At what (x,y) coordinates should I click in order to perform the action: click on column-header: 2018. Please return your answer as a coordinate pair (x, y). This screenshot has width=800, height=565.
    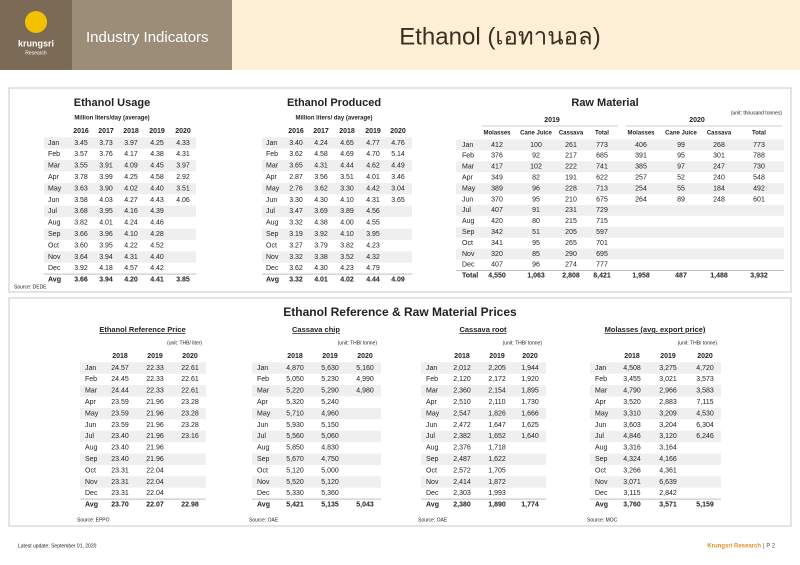
    Looking at the image, I should click on (632, 356).